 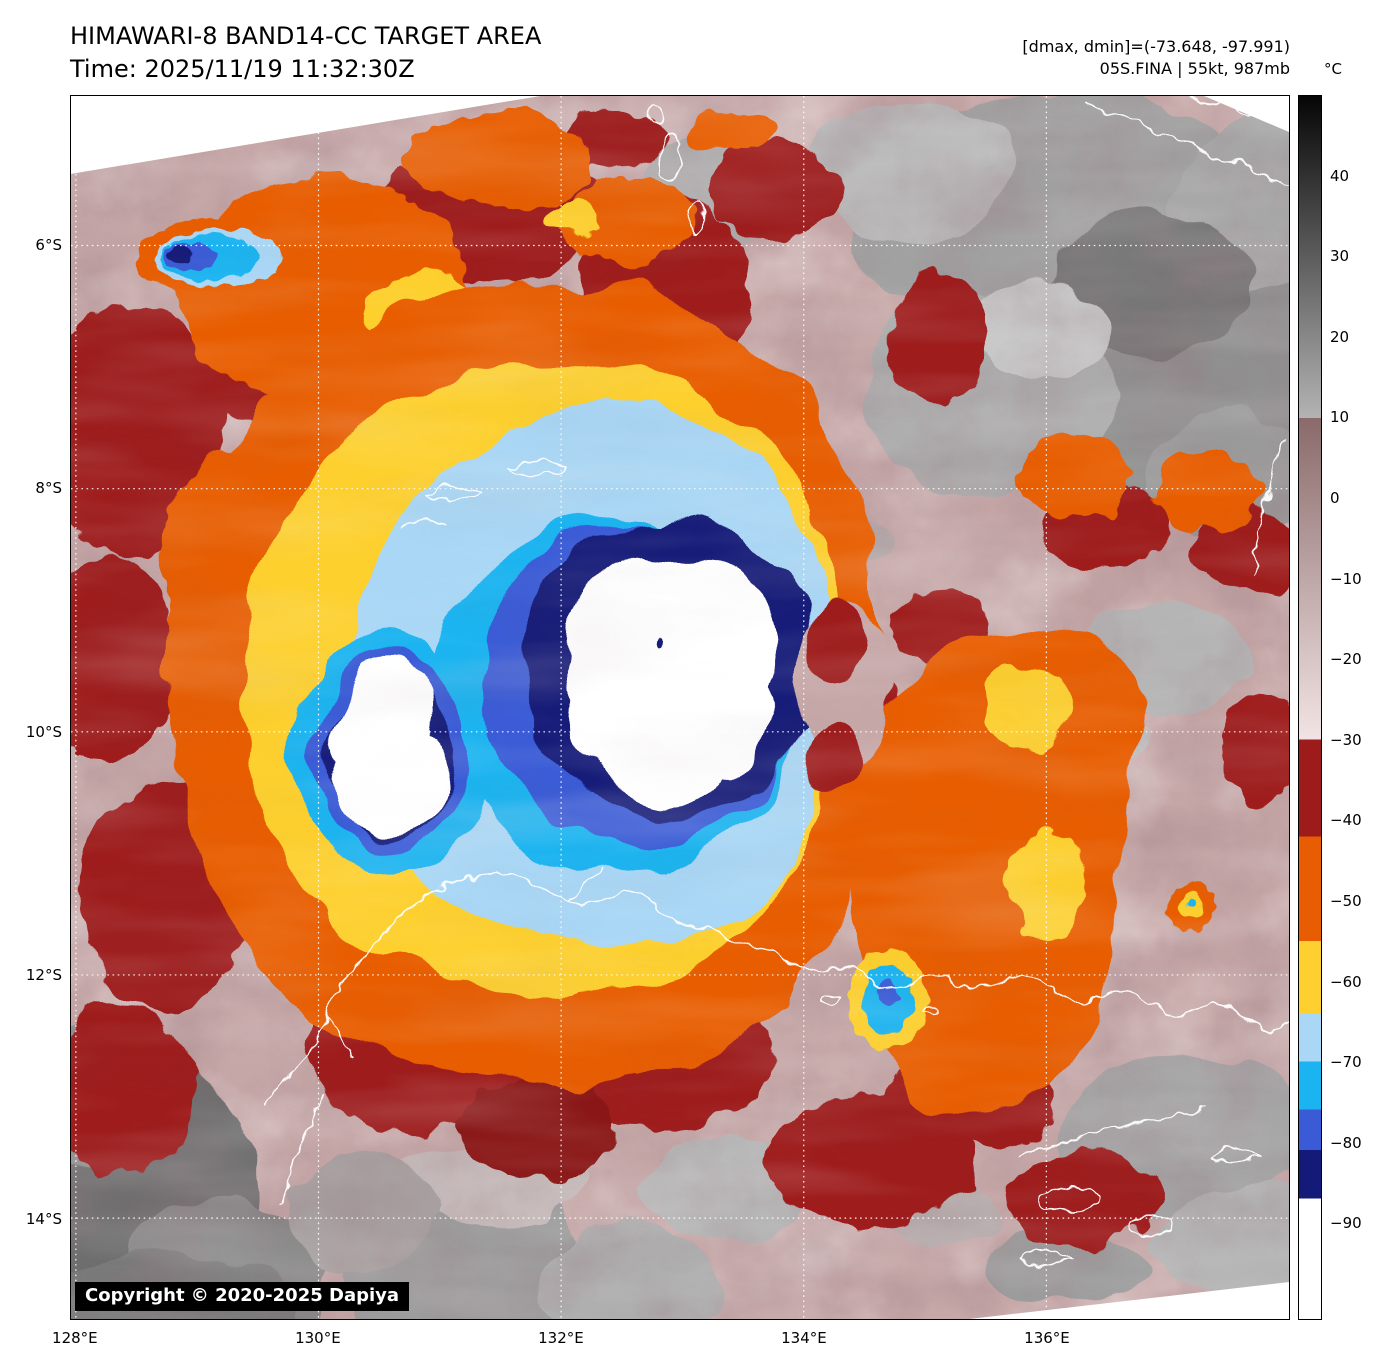 What do you see at coordinates (242, 69) in the screenshot?
I see `timestamp: Time: 2025/11/19 11:32:30Z` at bounding box center [242, 69].